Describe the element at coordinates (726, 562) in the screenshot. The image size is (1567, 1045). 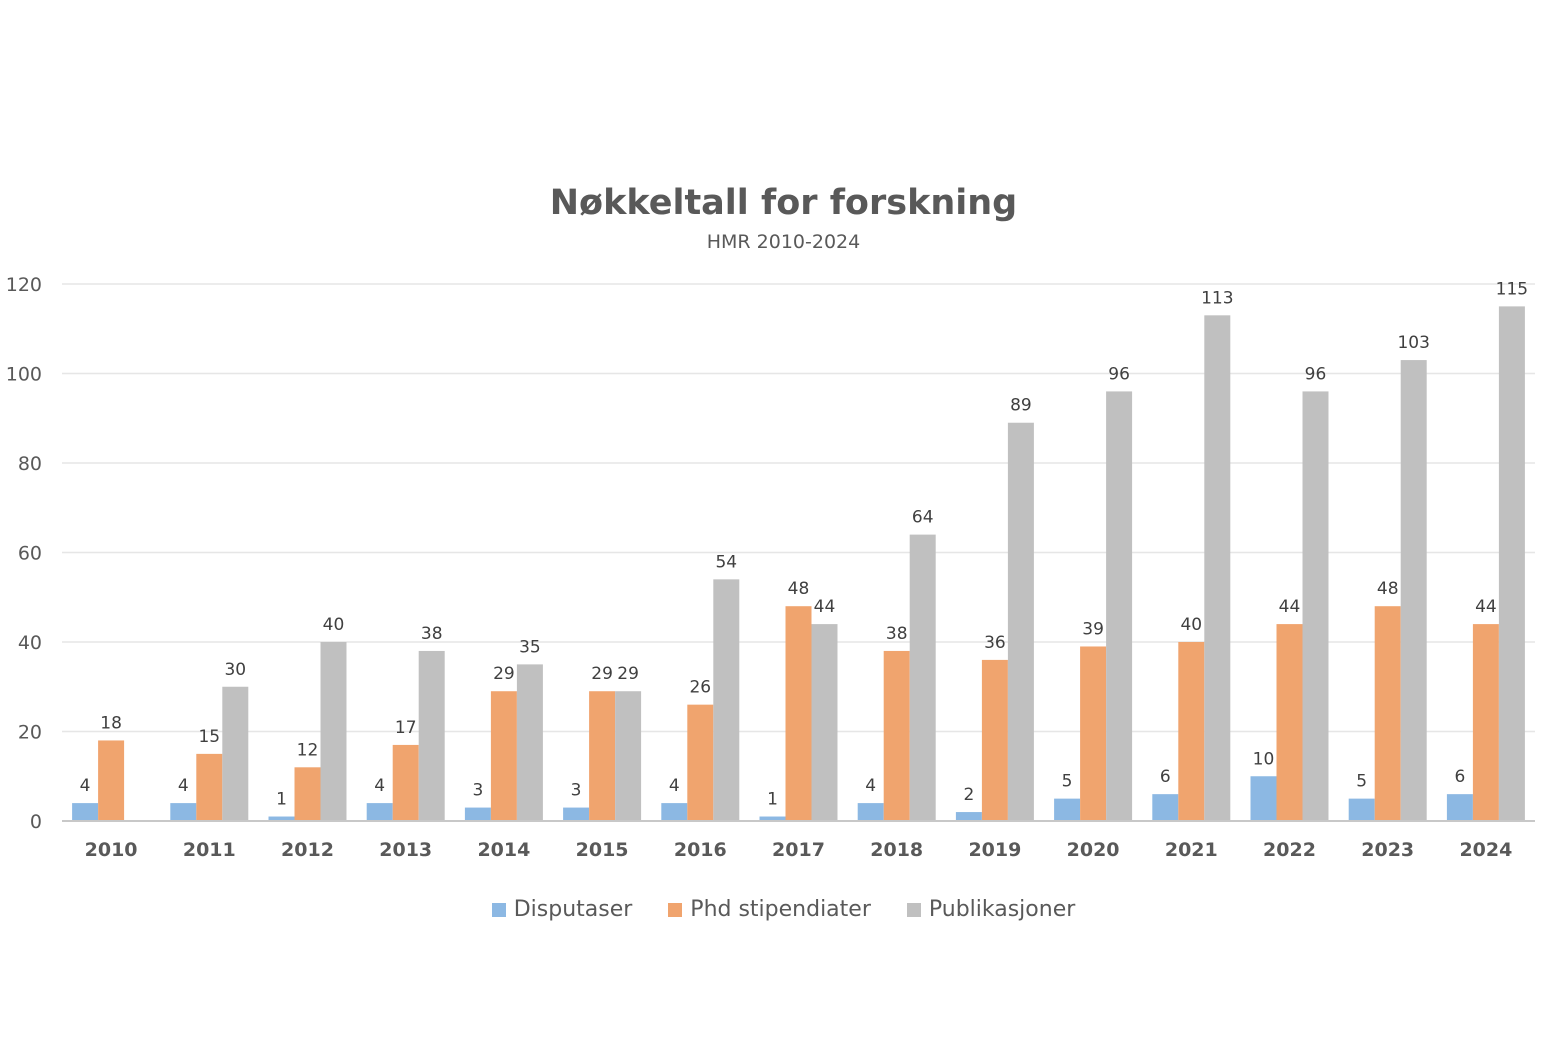
I see `data-label: 54` at that location.